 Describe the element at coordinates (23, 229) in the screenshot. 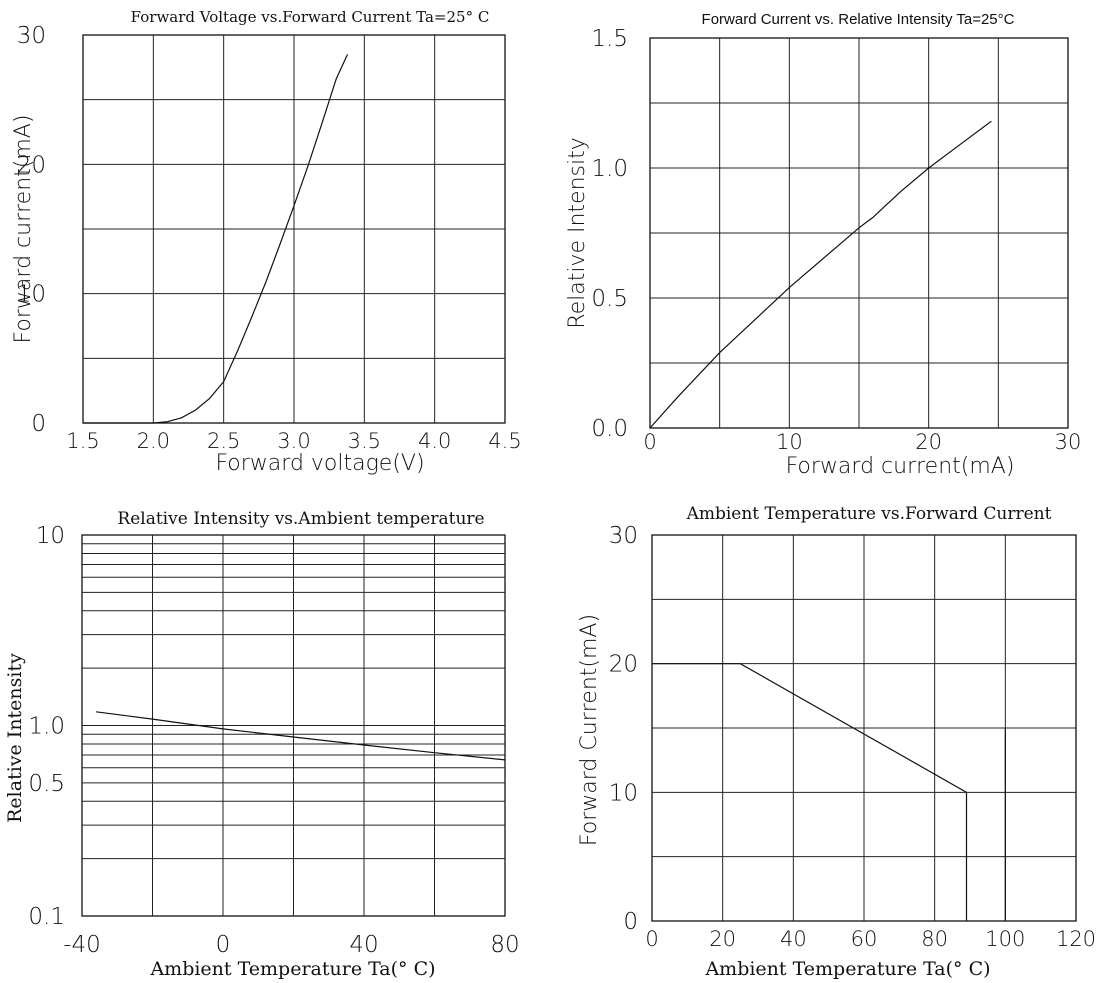

I see `y-axis-label: Forward current(mA)` at that location.